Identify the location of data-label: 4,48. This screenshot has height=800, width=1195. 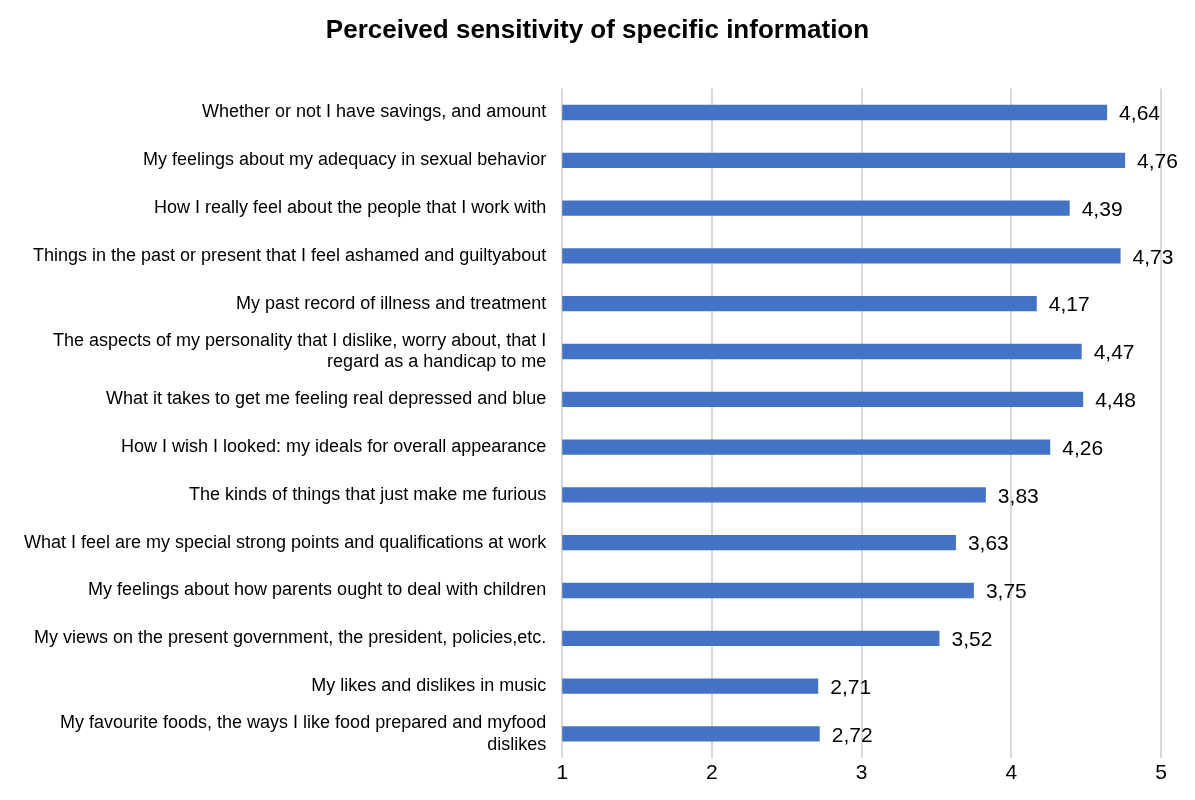
(1116, 400).